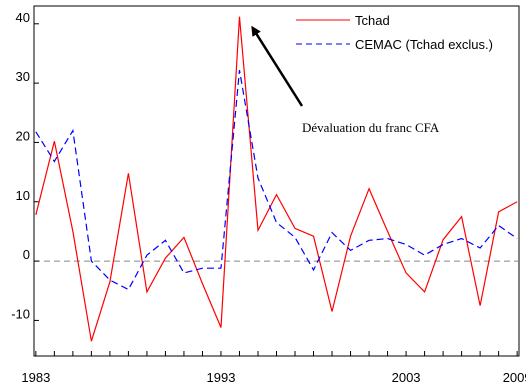 This screenshot has width=526, height=388. What do you see at coordinates (372, 20) in the screenshot?
I see `legend-label-tchad: Tchad` at bounding box center [372, 20].